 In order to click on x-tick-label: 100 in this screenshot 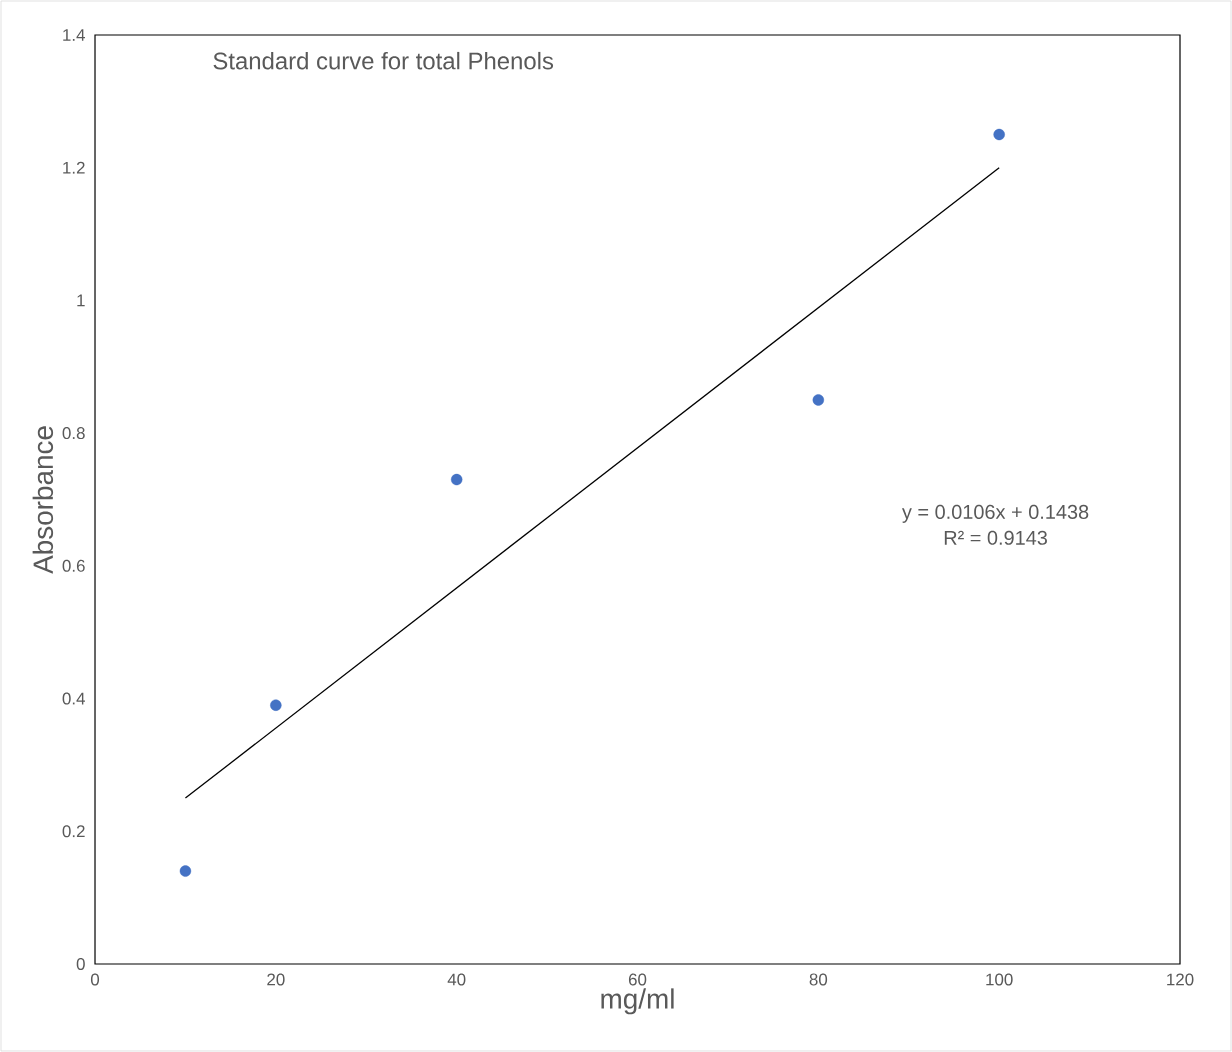, I will do `click(999, 979)`.